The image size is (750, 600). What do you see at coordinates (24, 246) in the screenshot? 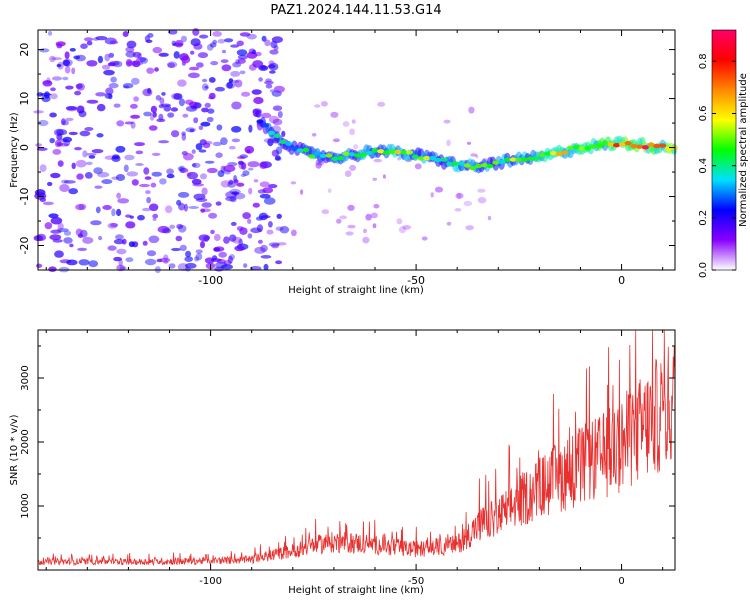
I see `y-tick-label: -20` at bounding box center [24, 246].